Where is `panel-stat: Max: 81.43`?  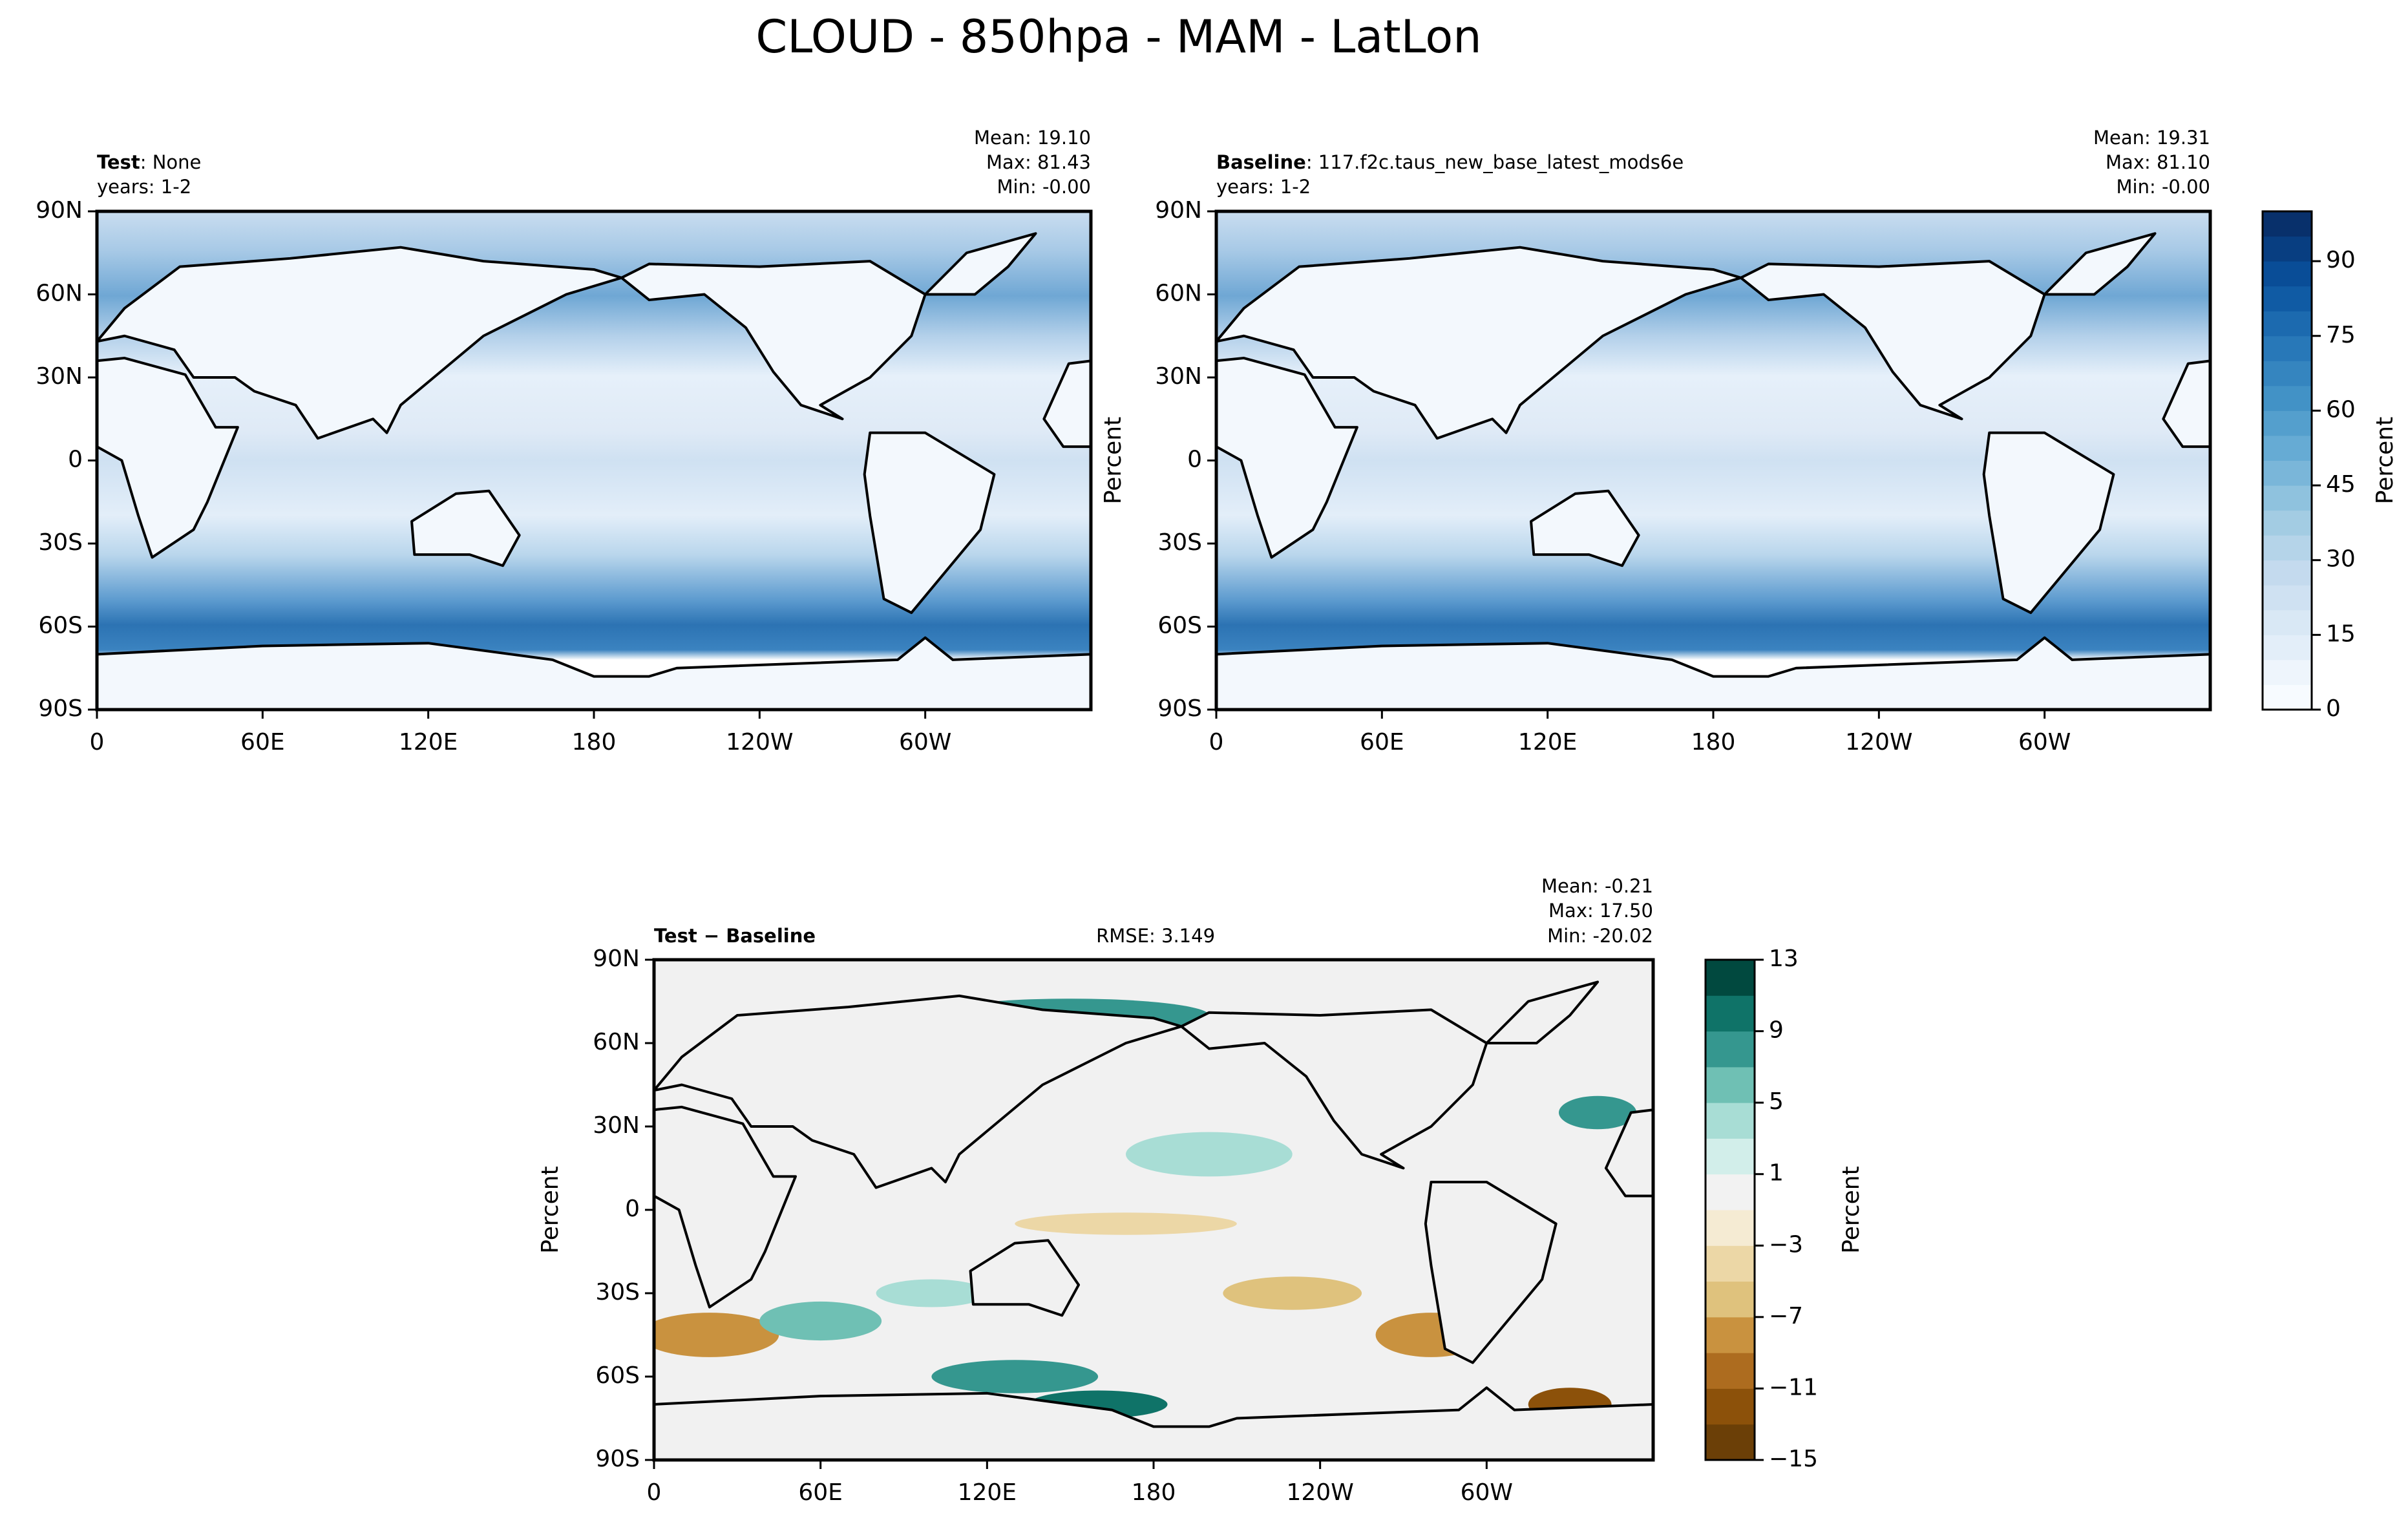
panel-stat: Max: 81.43 is located at coordinates (1038, 162).